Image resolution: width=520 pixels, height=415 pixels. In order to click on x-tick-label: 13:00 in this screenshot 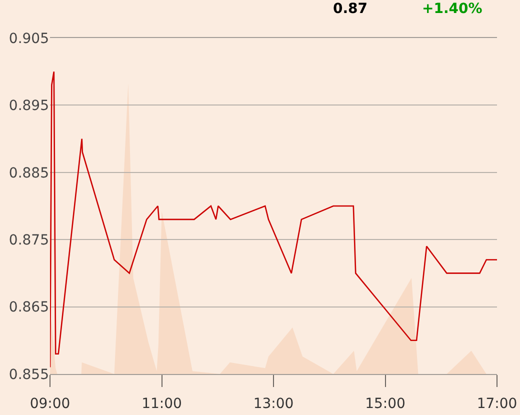, I will do `click(273, 404)`.